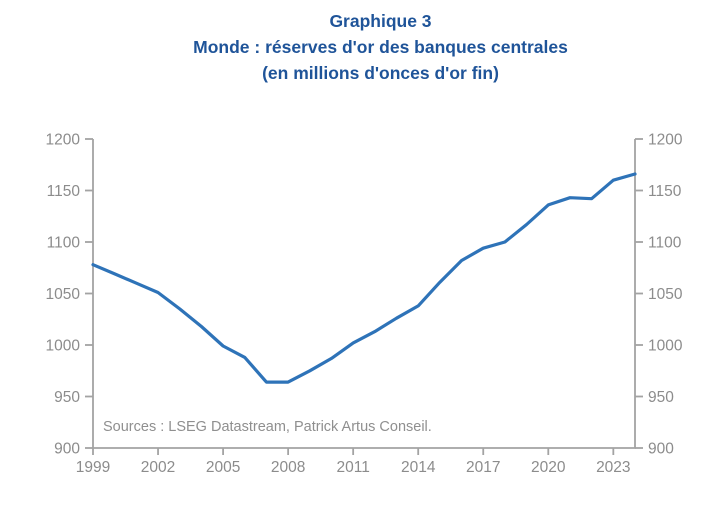 This screenshot has width=719, height=521. Describe the element at coordinates (67, 397) in the screenshot. I see `y-axis-tick-label-left: 950` at that location.